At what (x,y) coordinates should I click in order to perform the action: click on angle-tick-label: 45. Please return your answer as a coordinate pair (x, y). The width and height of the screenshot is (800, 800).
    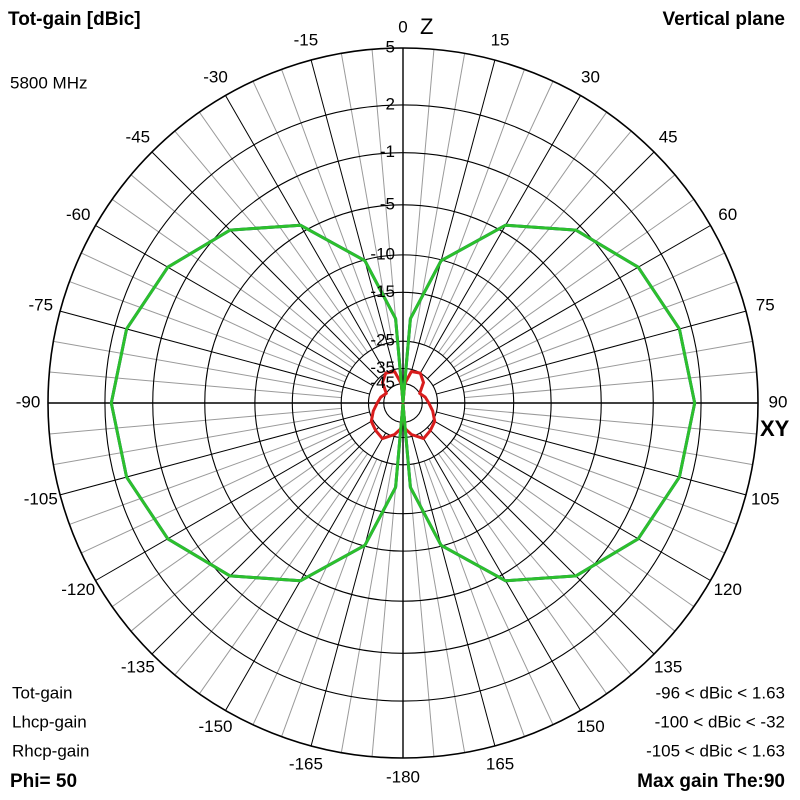
    Looking at the image, I should click on (668, 136).